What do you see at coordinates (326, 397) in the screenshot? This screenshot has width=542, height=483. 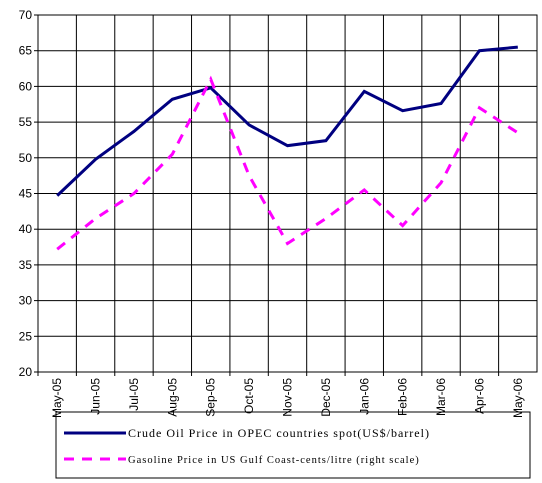 I see `x-tick-label: Dec-05` at bounding box center [326, 397].